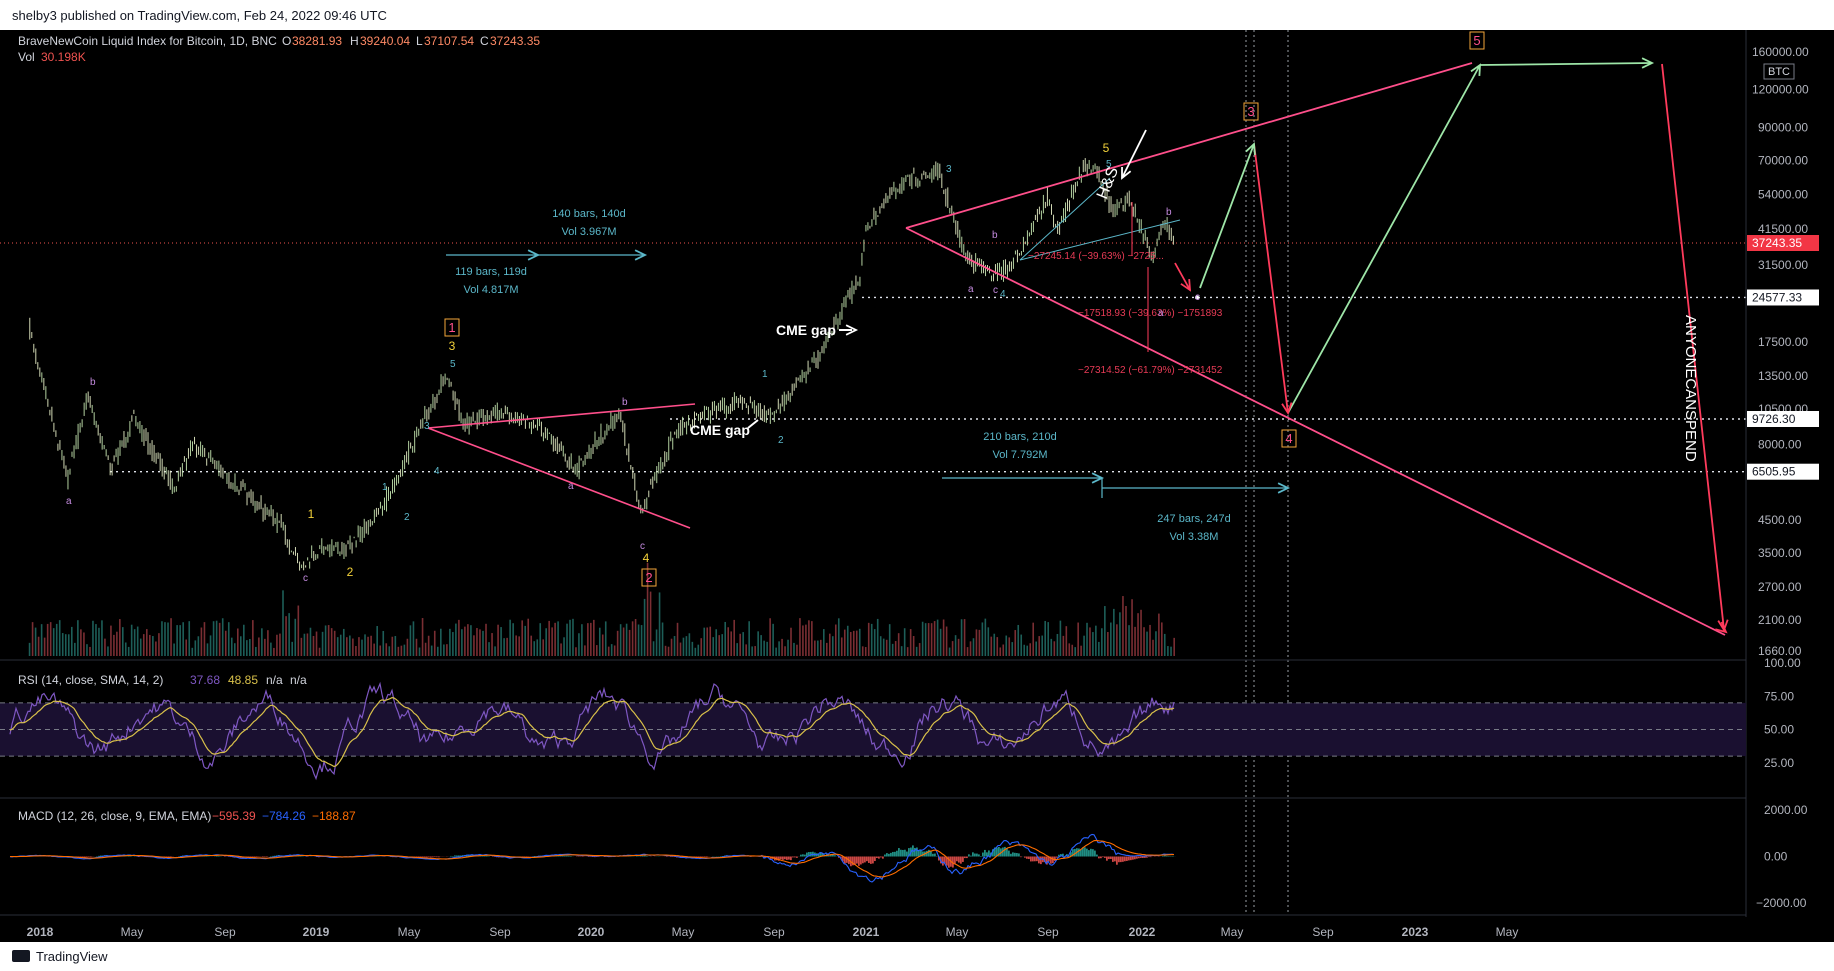 This screenshot has width=1834, height=971. I want to click on tradingview-logo: TradingView, so click(60, 956).